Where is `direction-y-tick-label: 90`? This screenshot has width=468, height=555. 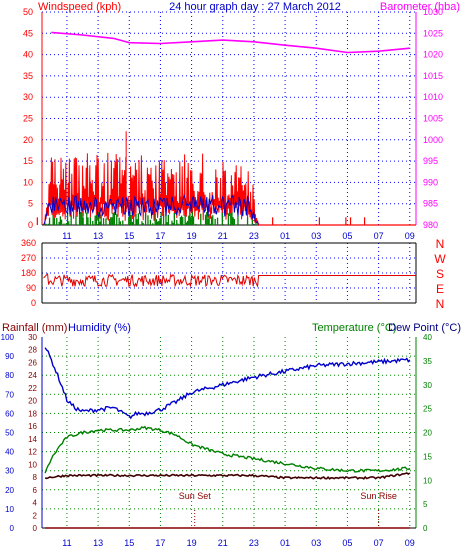 direction-y-tick-label: 90 is located at coordinates (31, 288).